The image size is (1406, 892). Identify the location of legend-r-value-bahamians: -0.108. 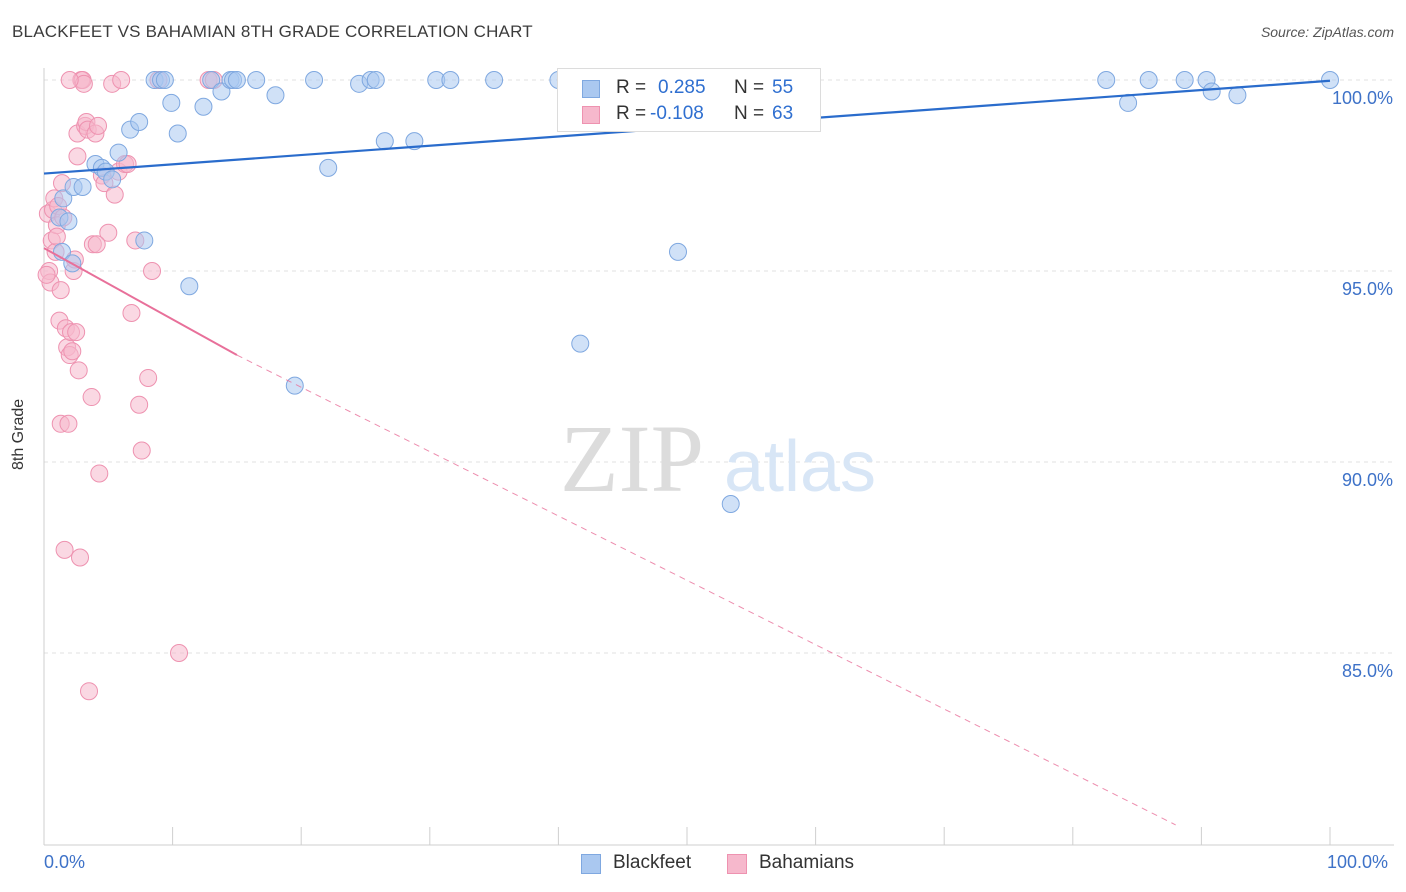
(677, 113).